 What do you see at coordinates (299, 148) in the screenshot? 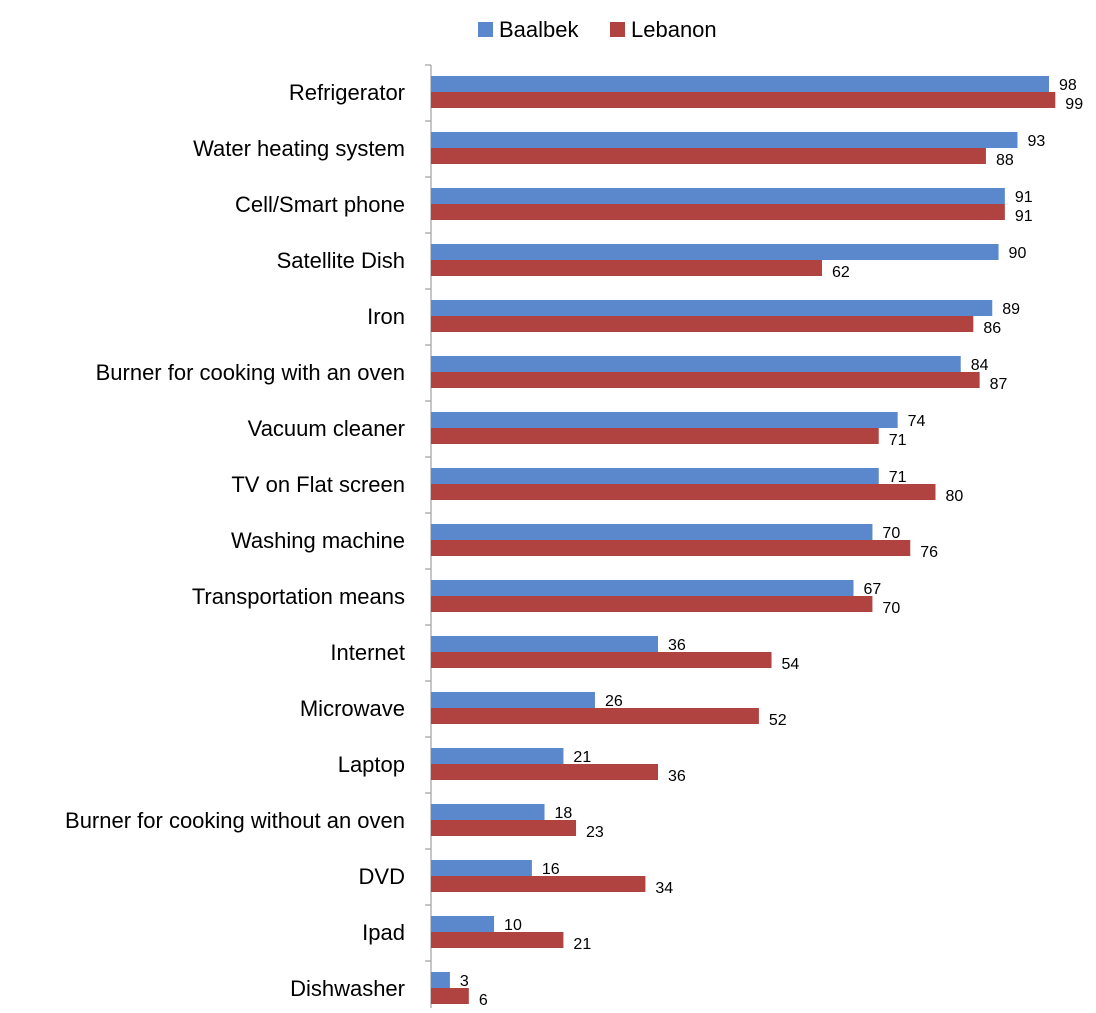
I see `category-label-water-heating-system: Water heating system` at bounding box center [299, 148].